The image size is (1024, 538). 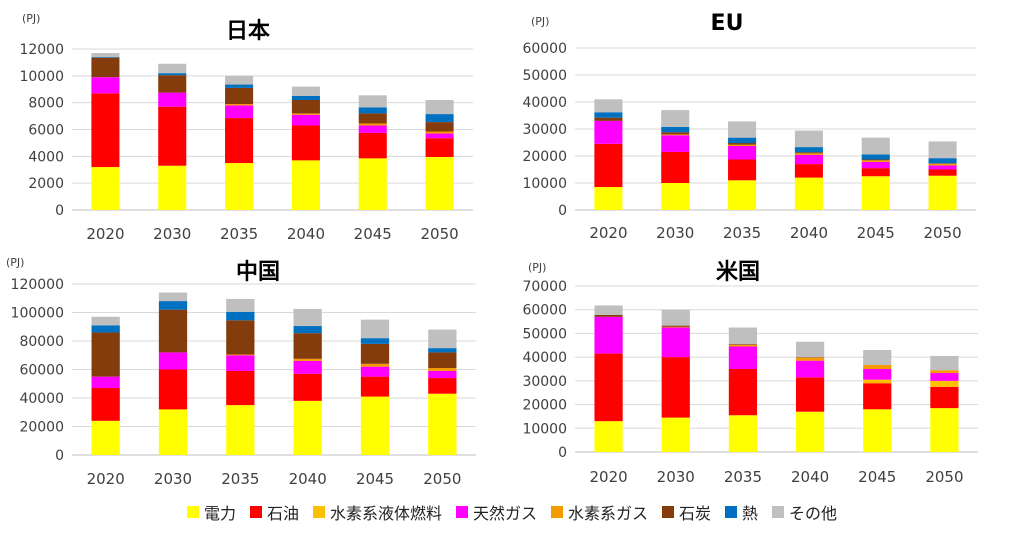 I want to click on legend-item: 電力, so click(x=211, y=512).